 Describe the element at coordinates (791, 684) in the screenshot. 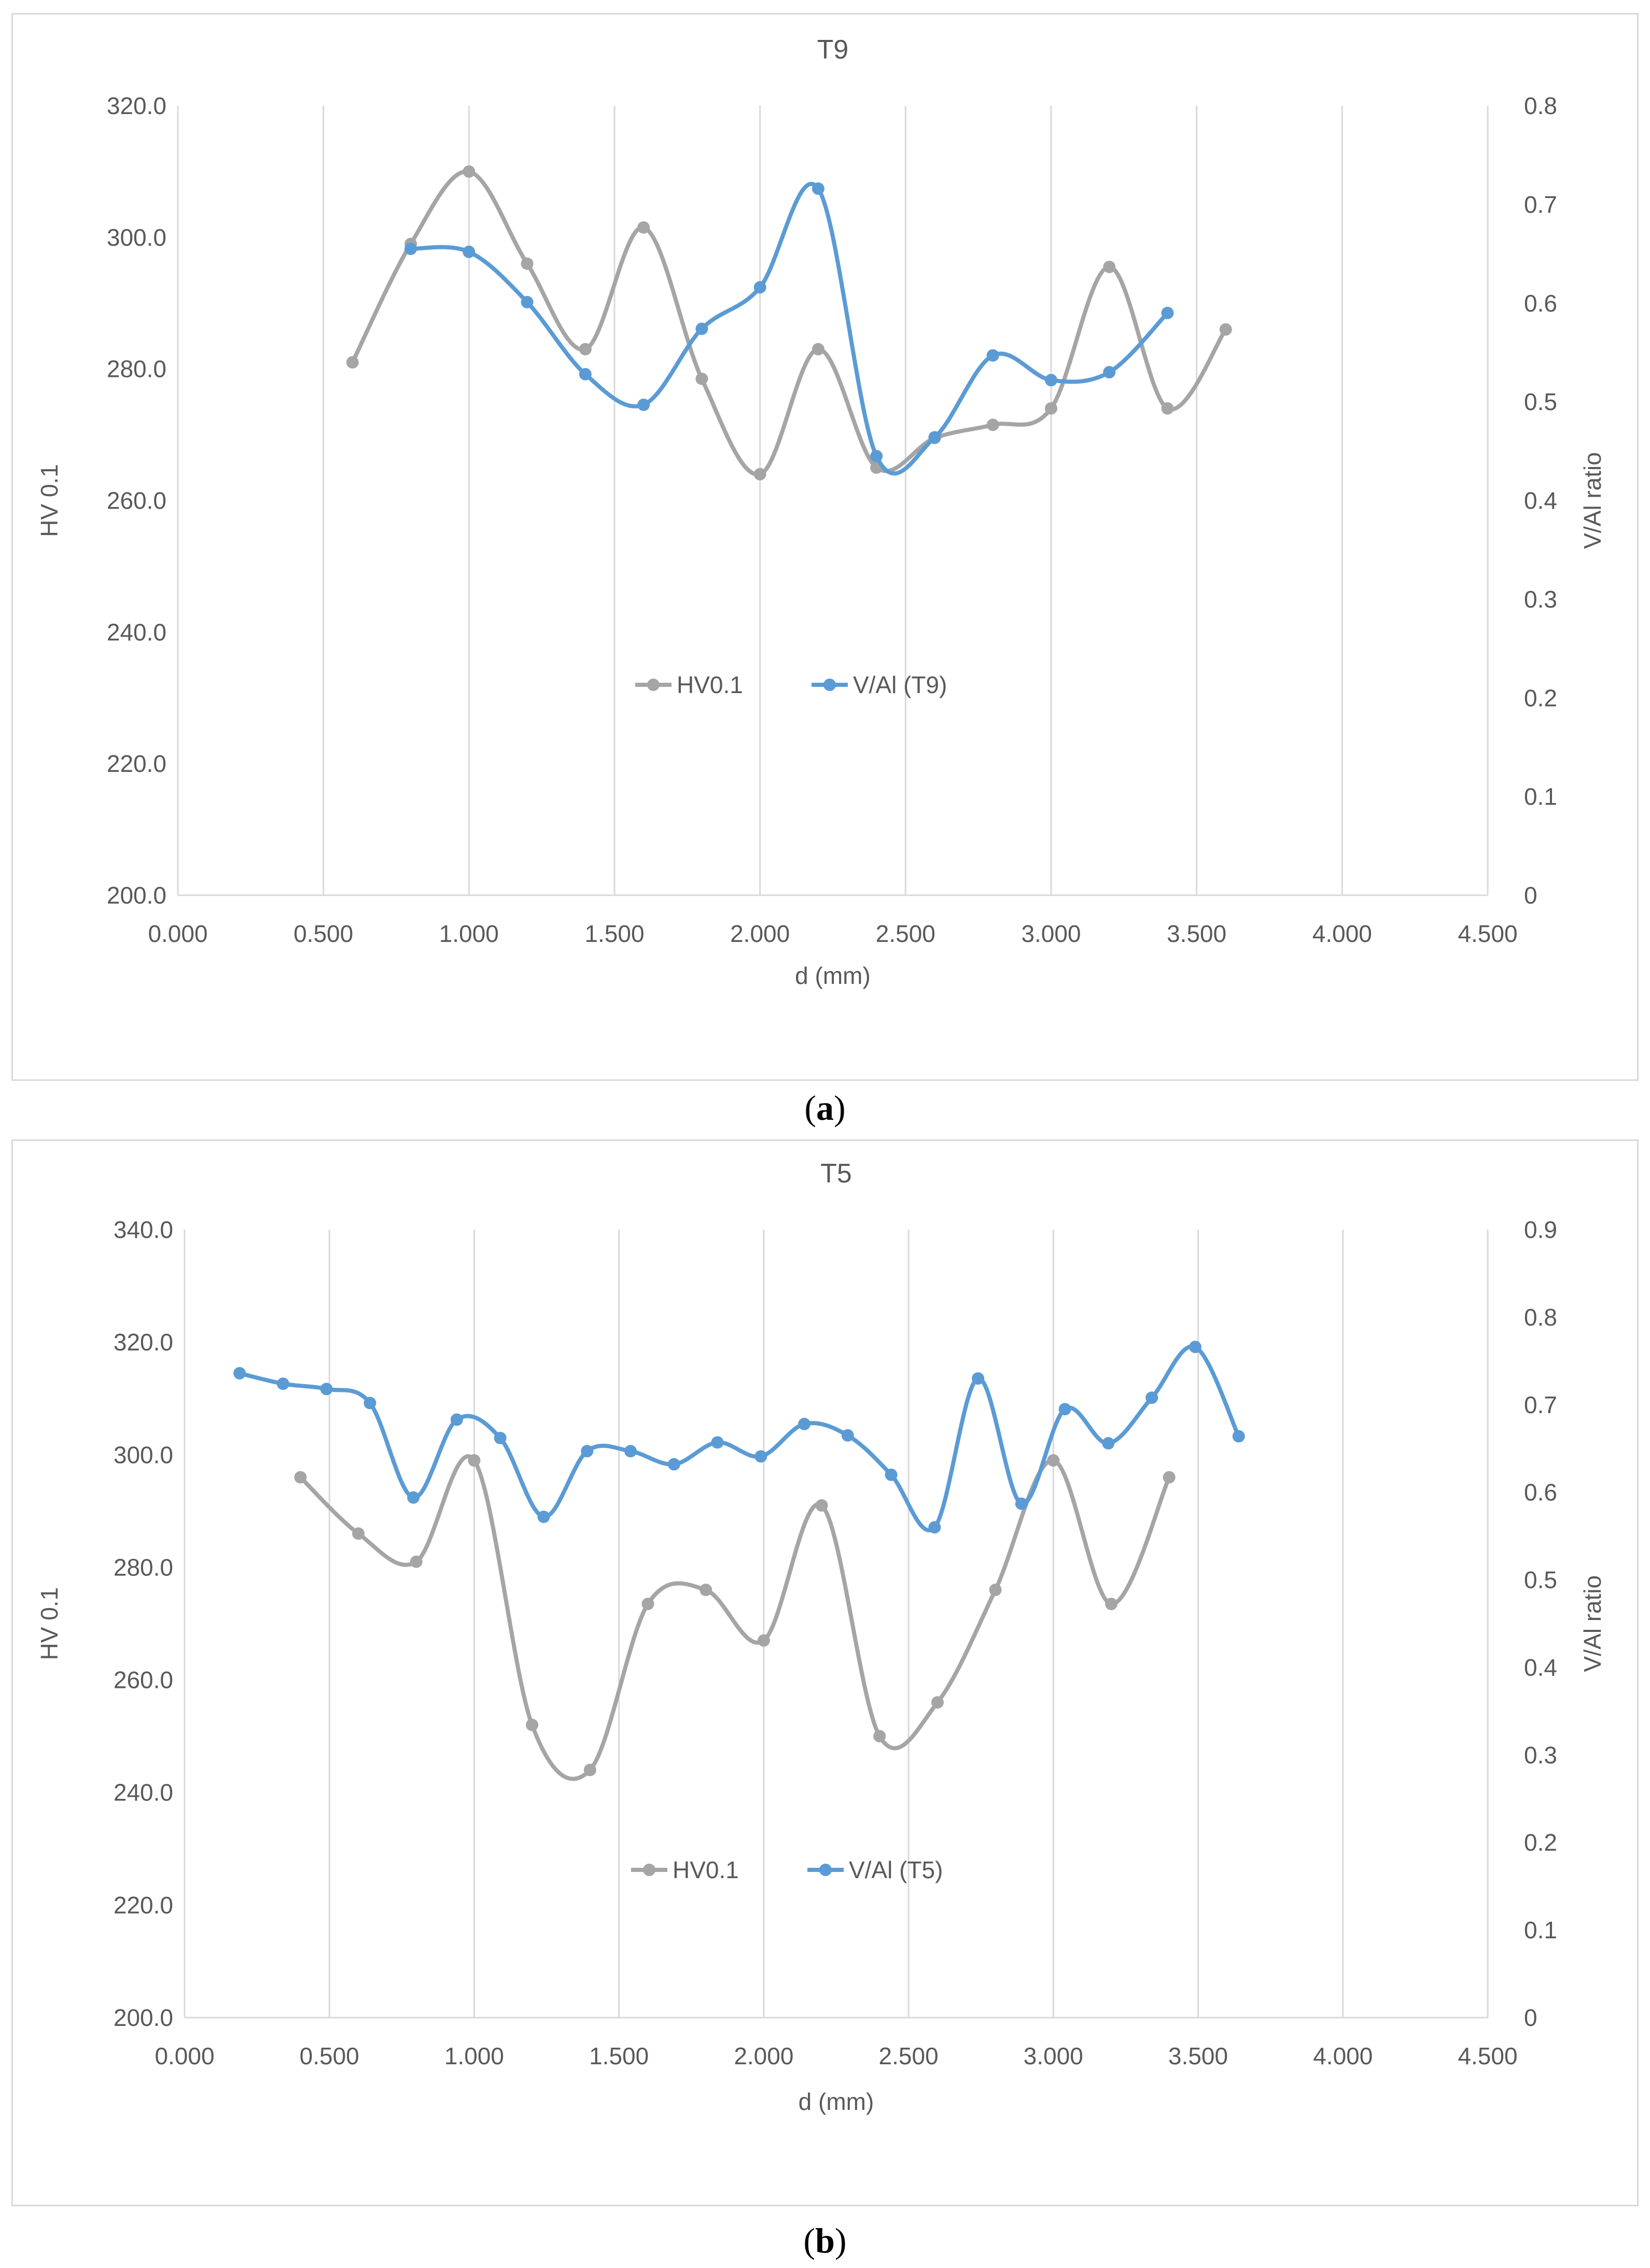

I see `legend: HV0.1 V/Al (T9)` at that location.